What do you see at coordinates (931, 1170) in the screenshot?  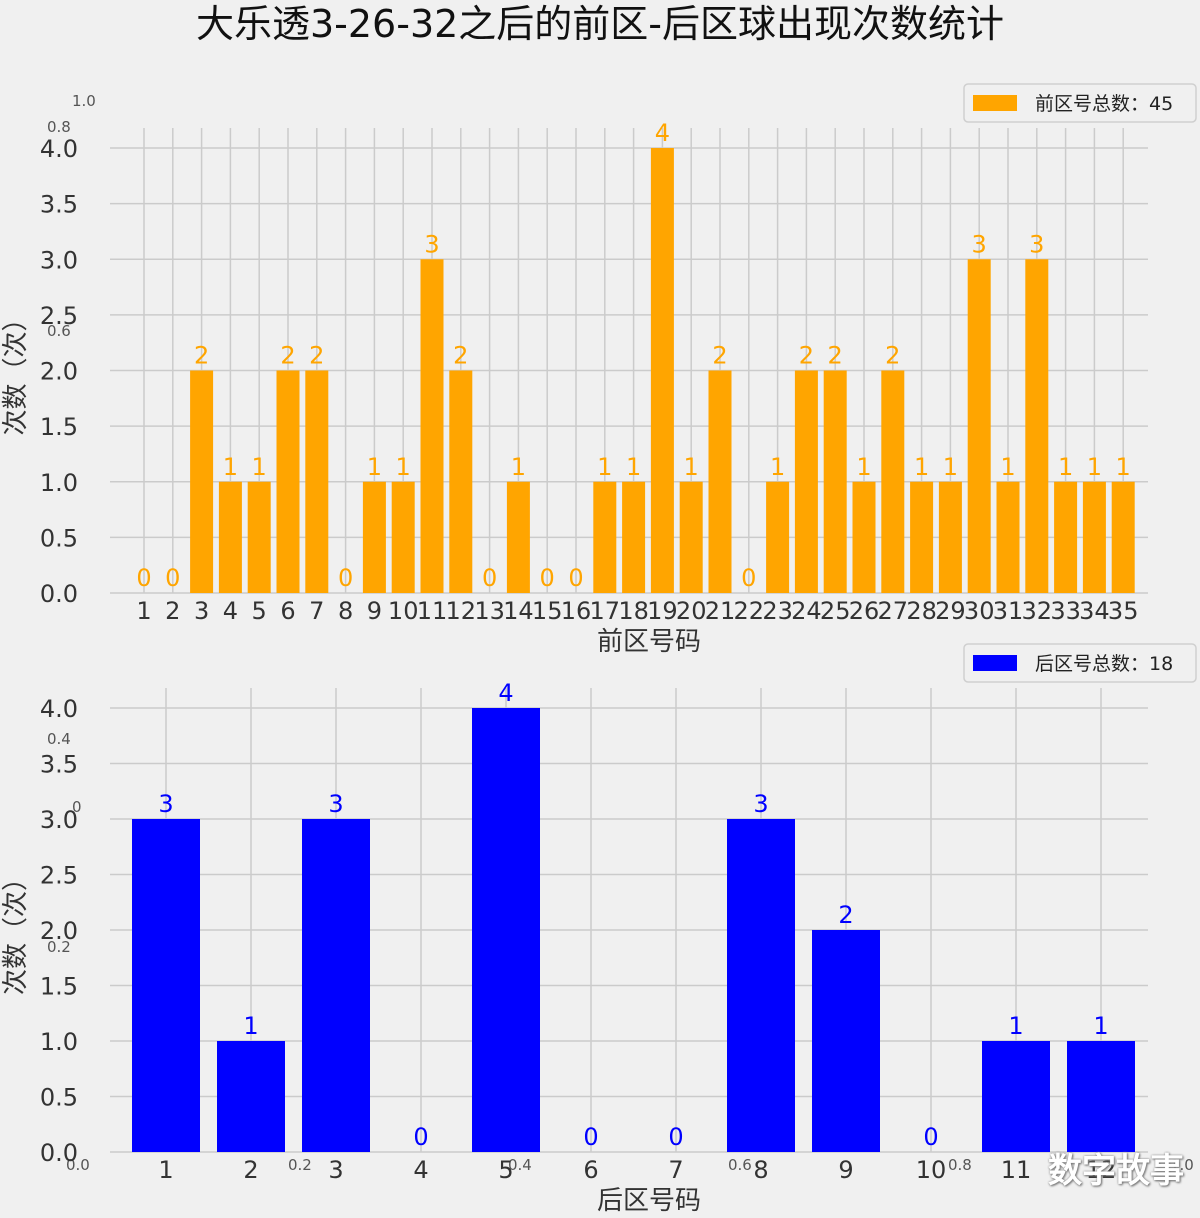 I see `back-x-tick-label: 10` at bounding box center [931, 1170].